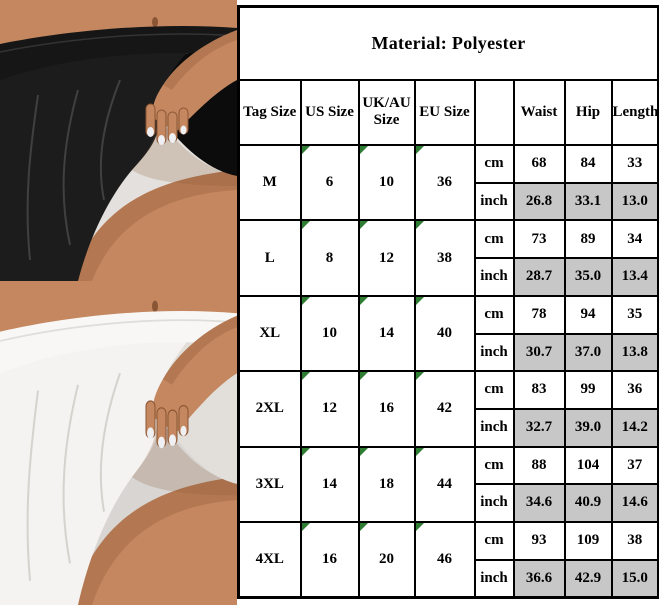 This screenshot has height=605, width=659. I want to click on table-row: inch 28.7 35.0 13.4, so click(449, 277).